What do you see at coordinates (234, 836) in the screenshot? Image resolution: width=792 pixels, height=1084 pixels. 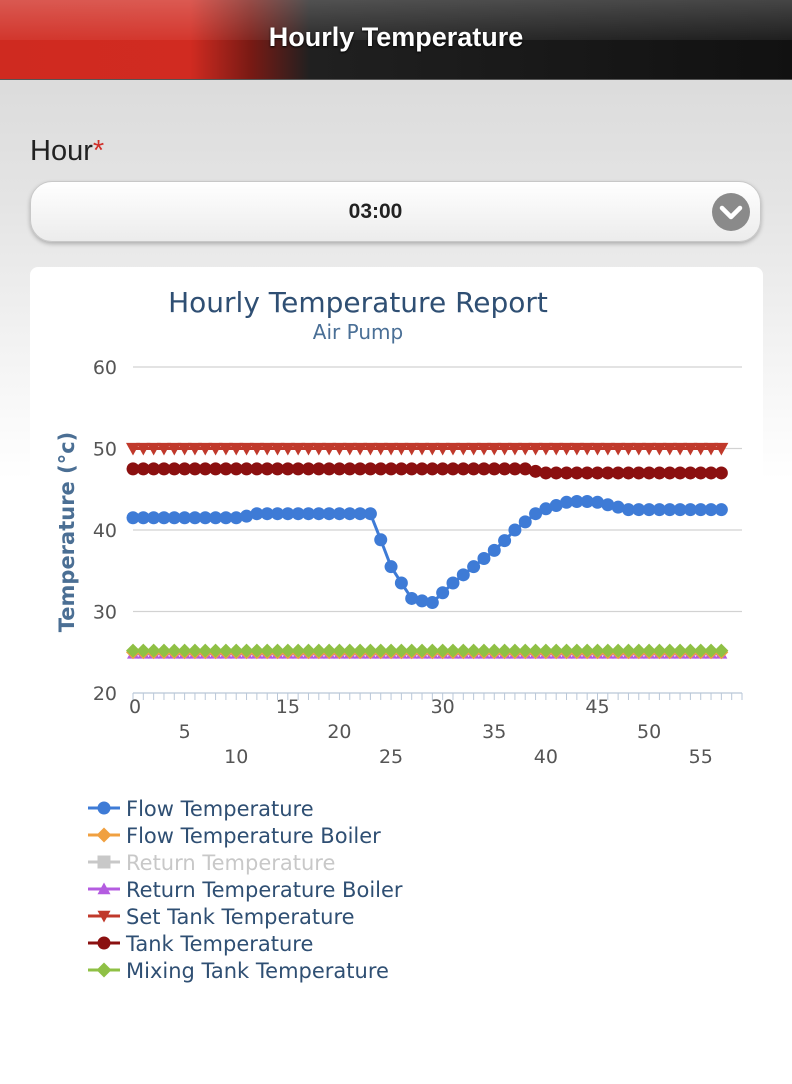 I see `legend-item: Flow Temperature Boiler` at bounding box center [234, 836].